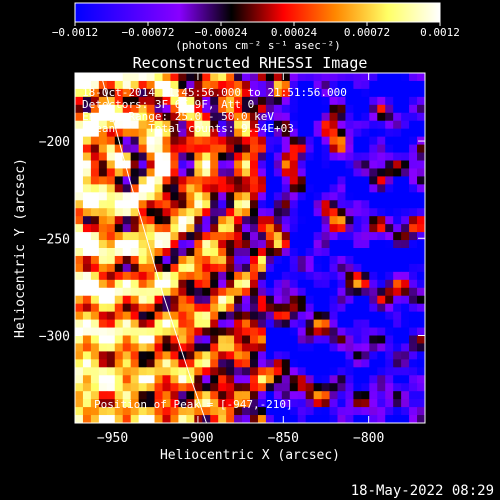  Describe the element at coordinates (153, 248) in the screenshot. I see `solar-limb-curve` at that location.